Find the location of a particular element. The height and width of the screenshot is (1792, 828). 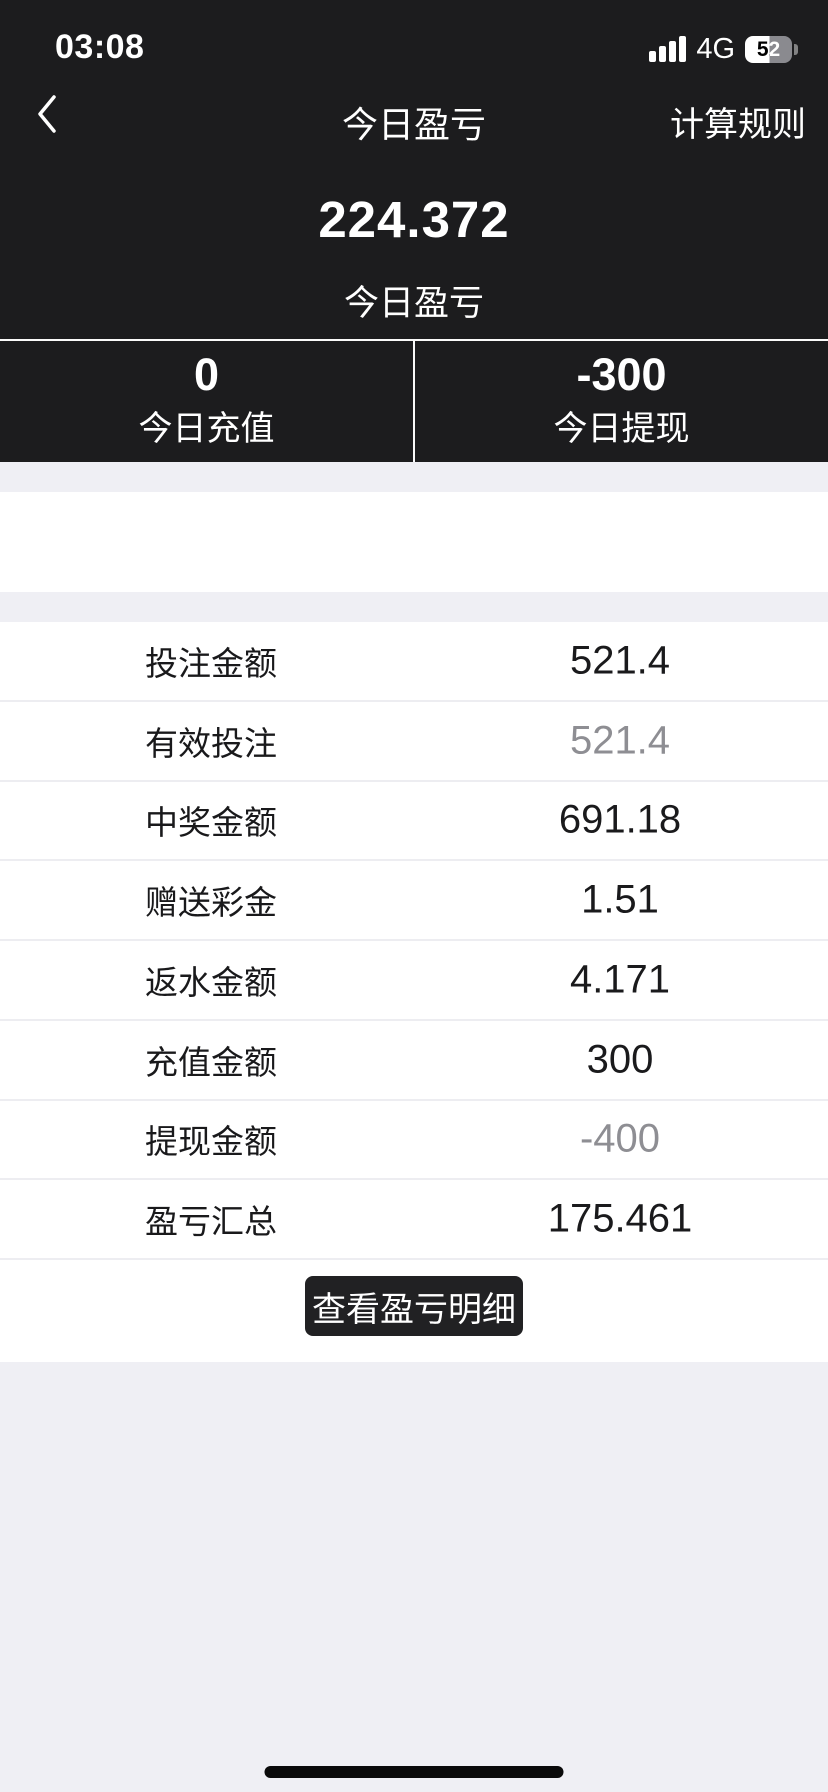

network-type-label: 4G is located at coordinates (715, 48).